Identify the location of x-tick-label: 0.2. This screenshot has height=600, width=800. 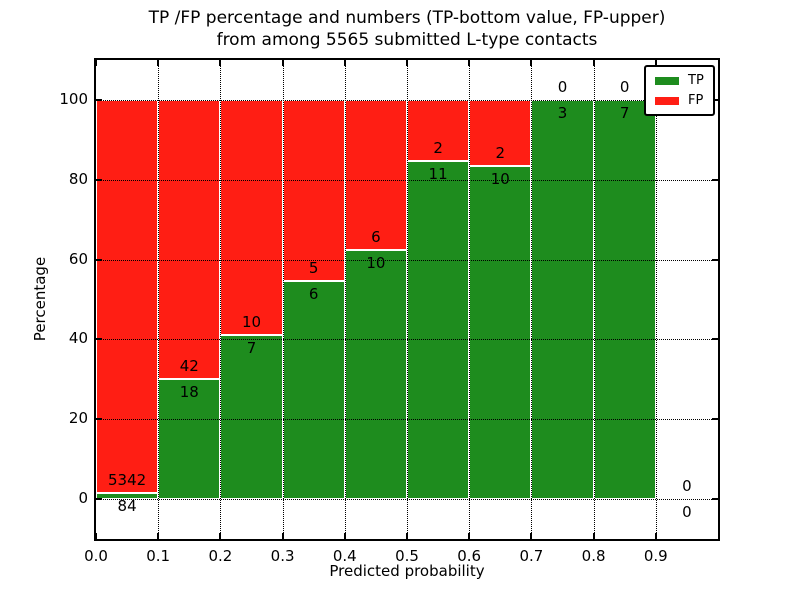
(220, 556).